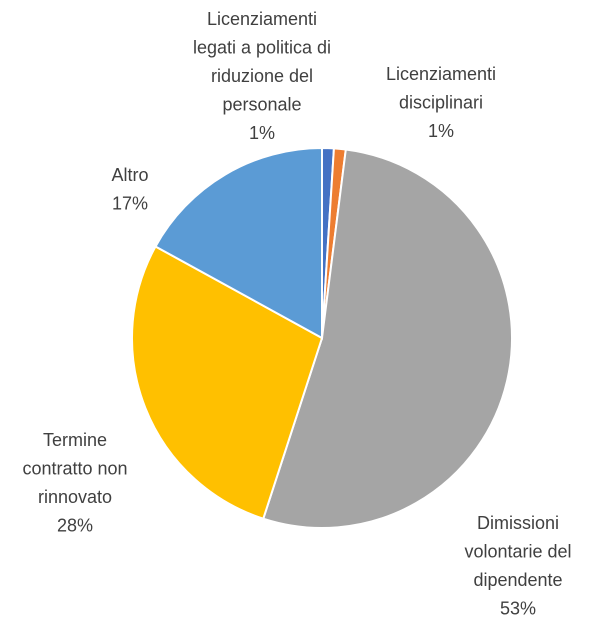 Image resolution: width=589 pixels, height=618 pixels. I want to click on slice-label: Dimissioni volontarie del dipendente, so click(517, 551).